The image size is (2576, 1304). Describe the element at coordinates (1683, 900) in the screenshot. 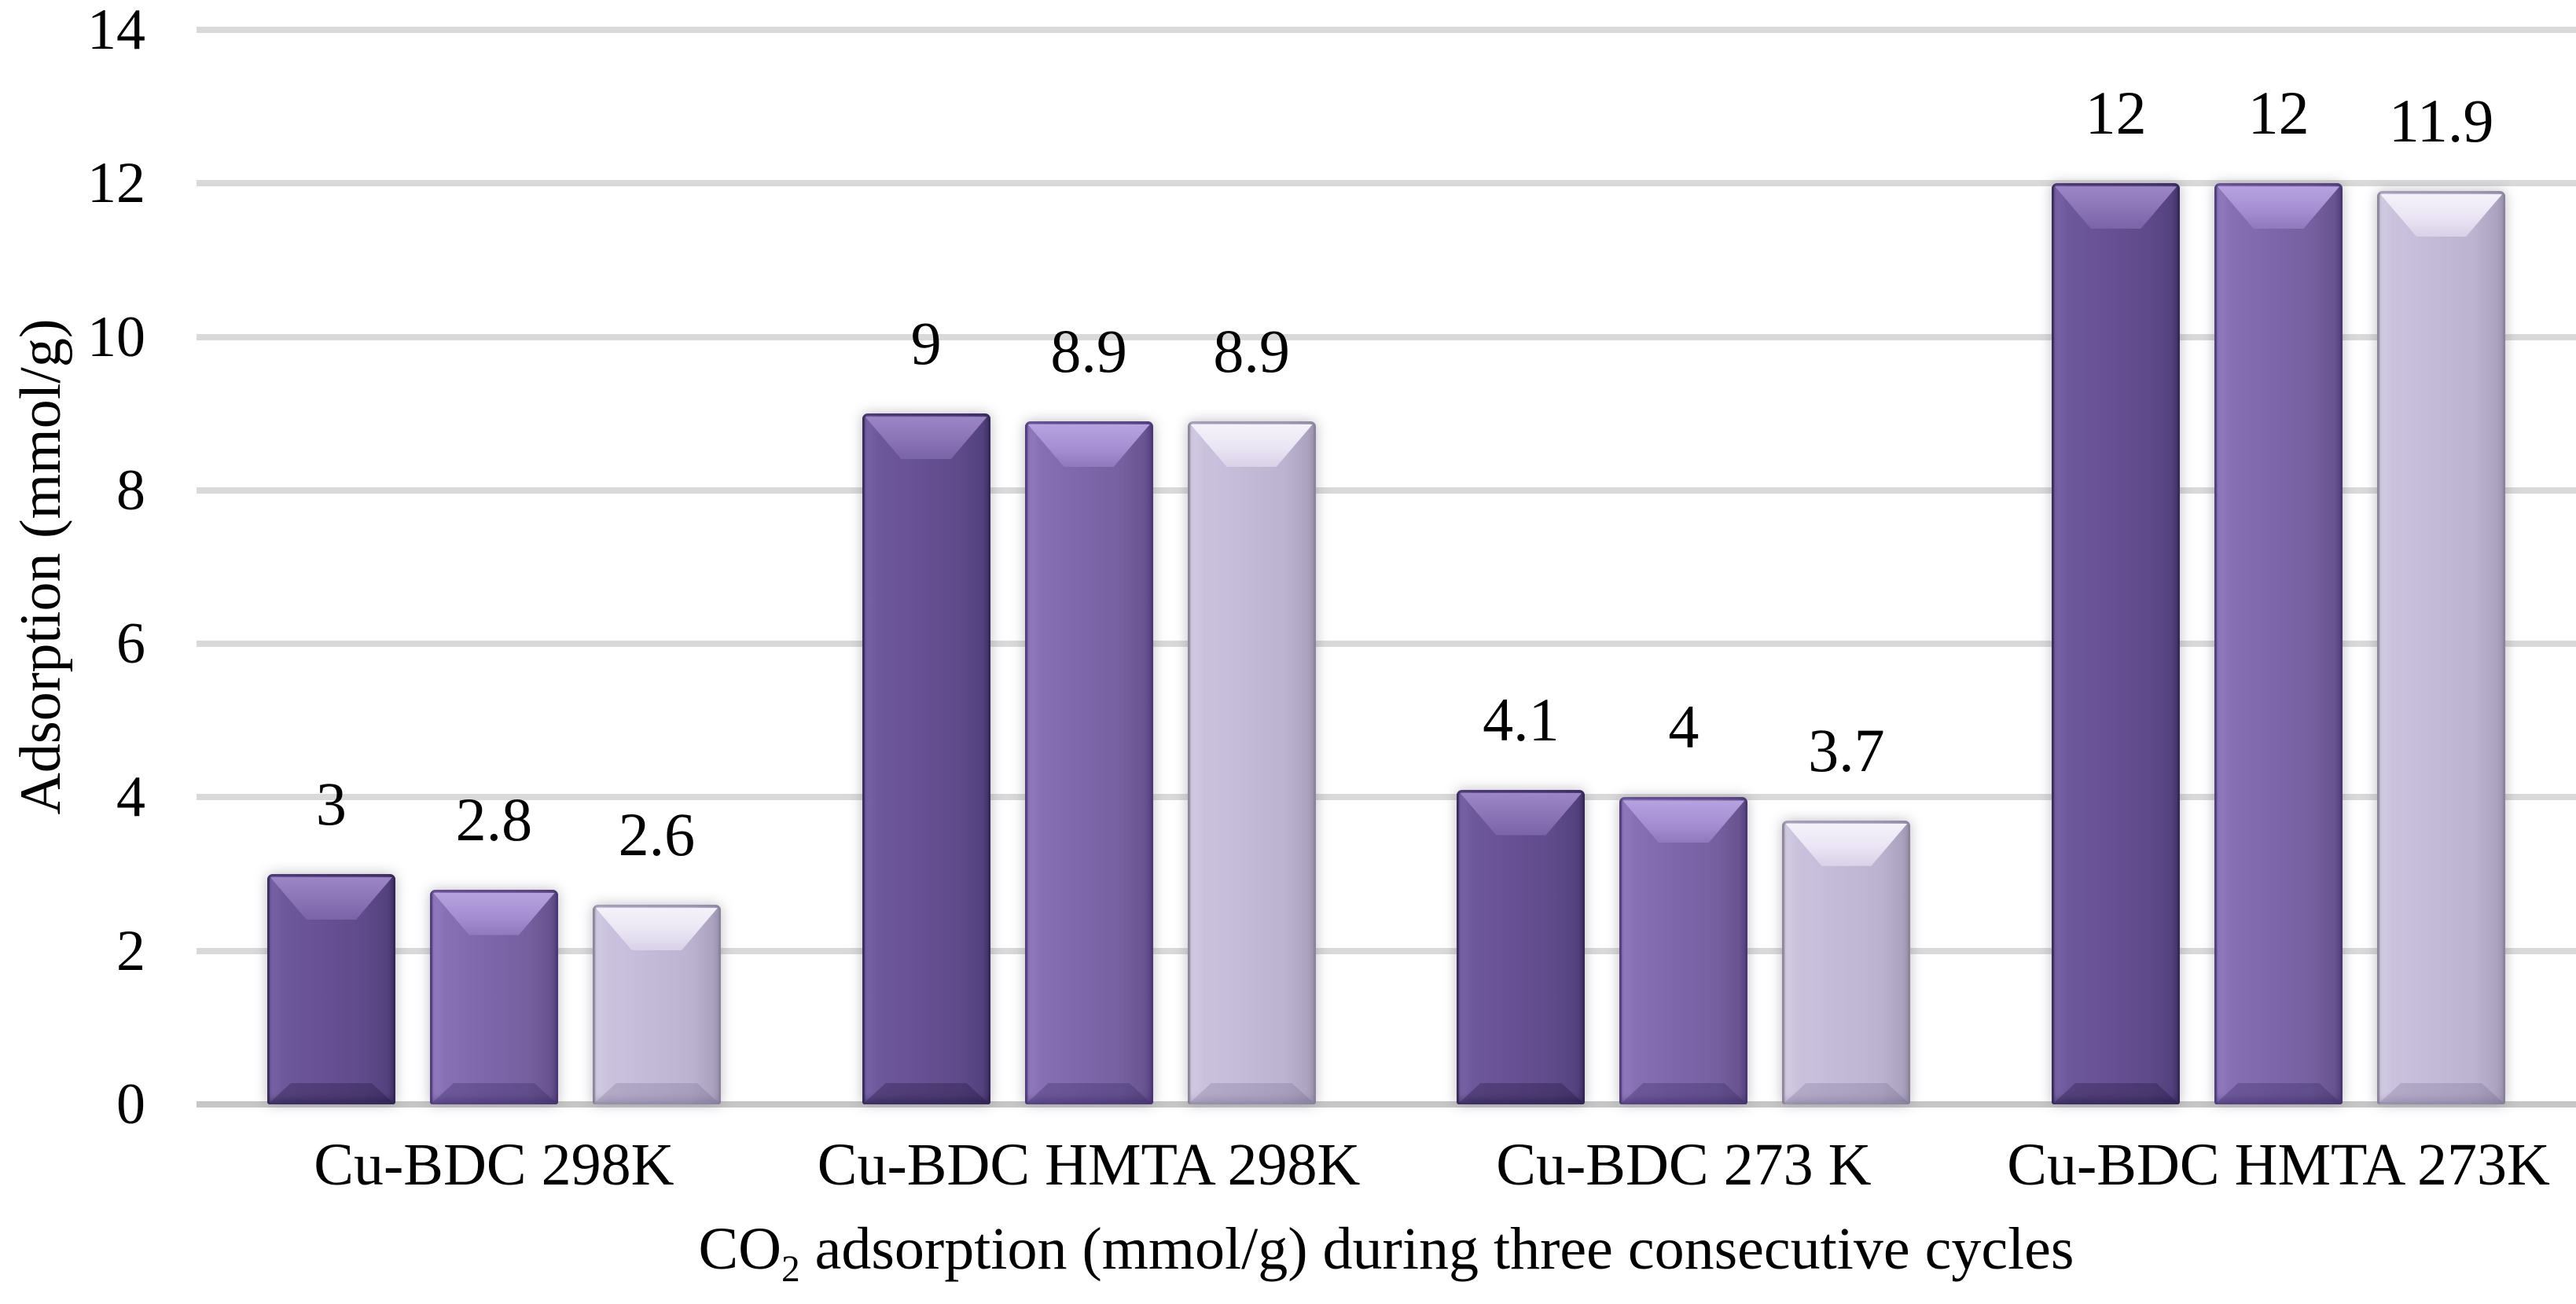

I see `bar-g3-cycle-2: 4` at that location.